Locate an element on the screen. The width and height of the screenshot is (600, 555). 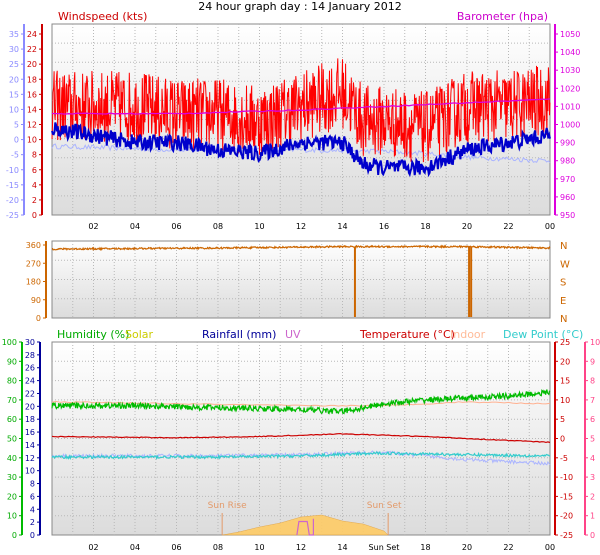
direction-axis-tick-label: 0 is located at coordinates (38, 318).